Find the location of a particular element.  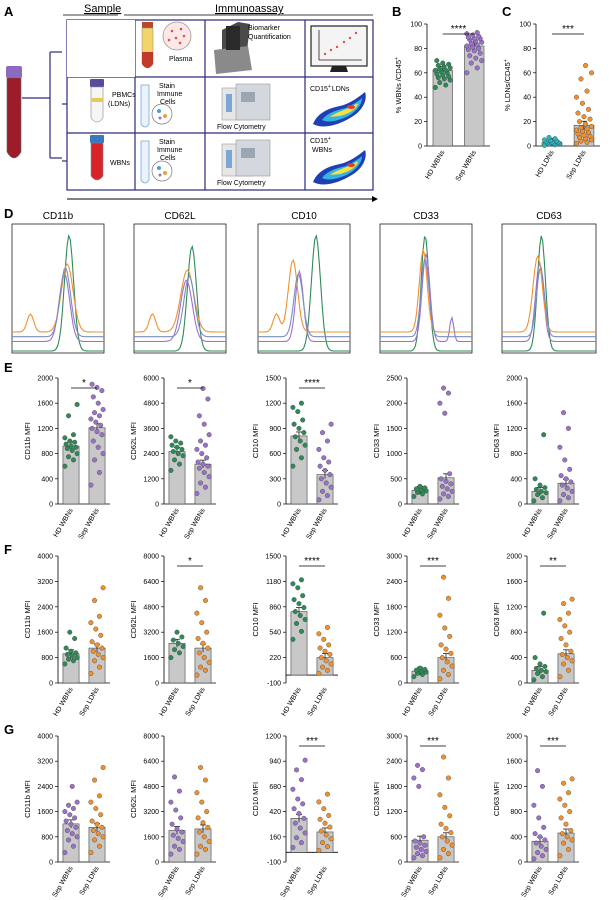

y-tick-label: 800 is located at coordinates (47, 658).